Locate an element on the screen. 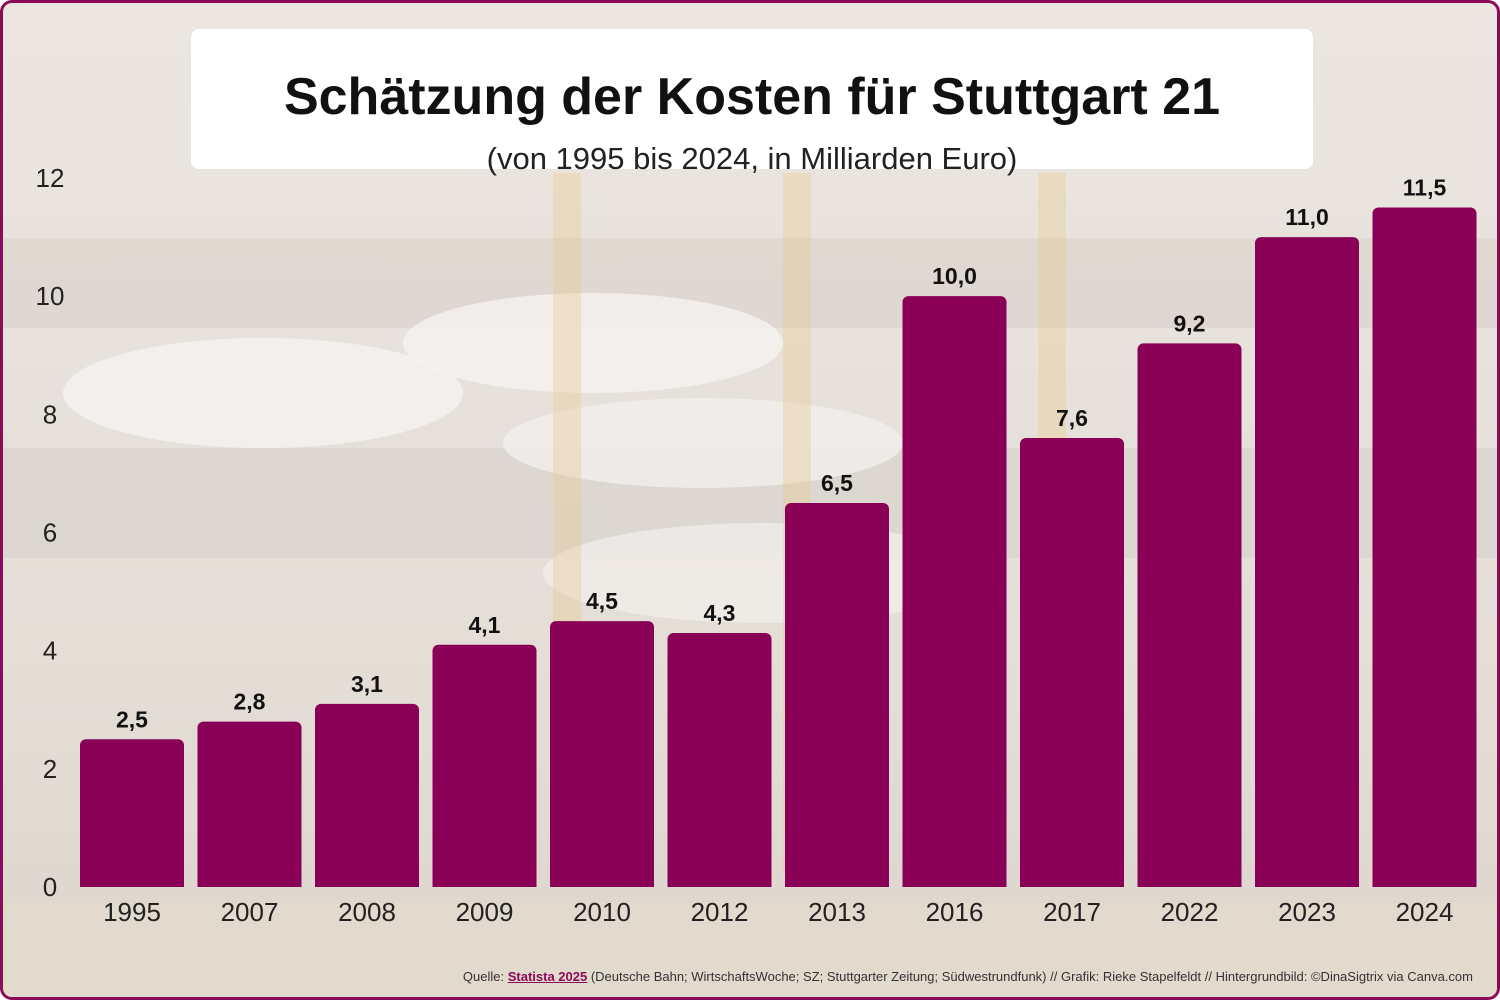 The height and width of the screenshot is (1000, 1500). y-tick-label: 8 is located at coordinates (50, 414).